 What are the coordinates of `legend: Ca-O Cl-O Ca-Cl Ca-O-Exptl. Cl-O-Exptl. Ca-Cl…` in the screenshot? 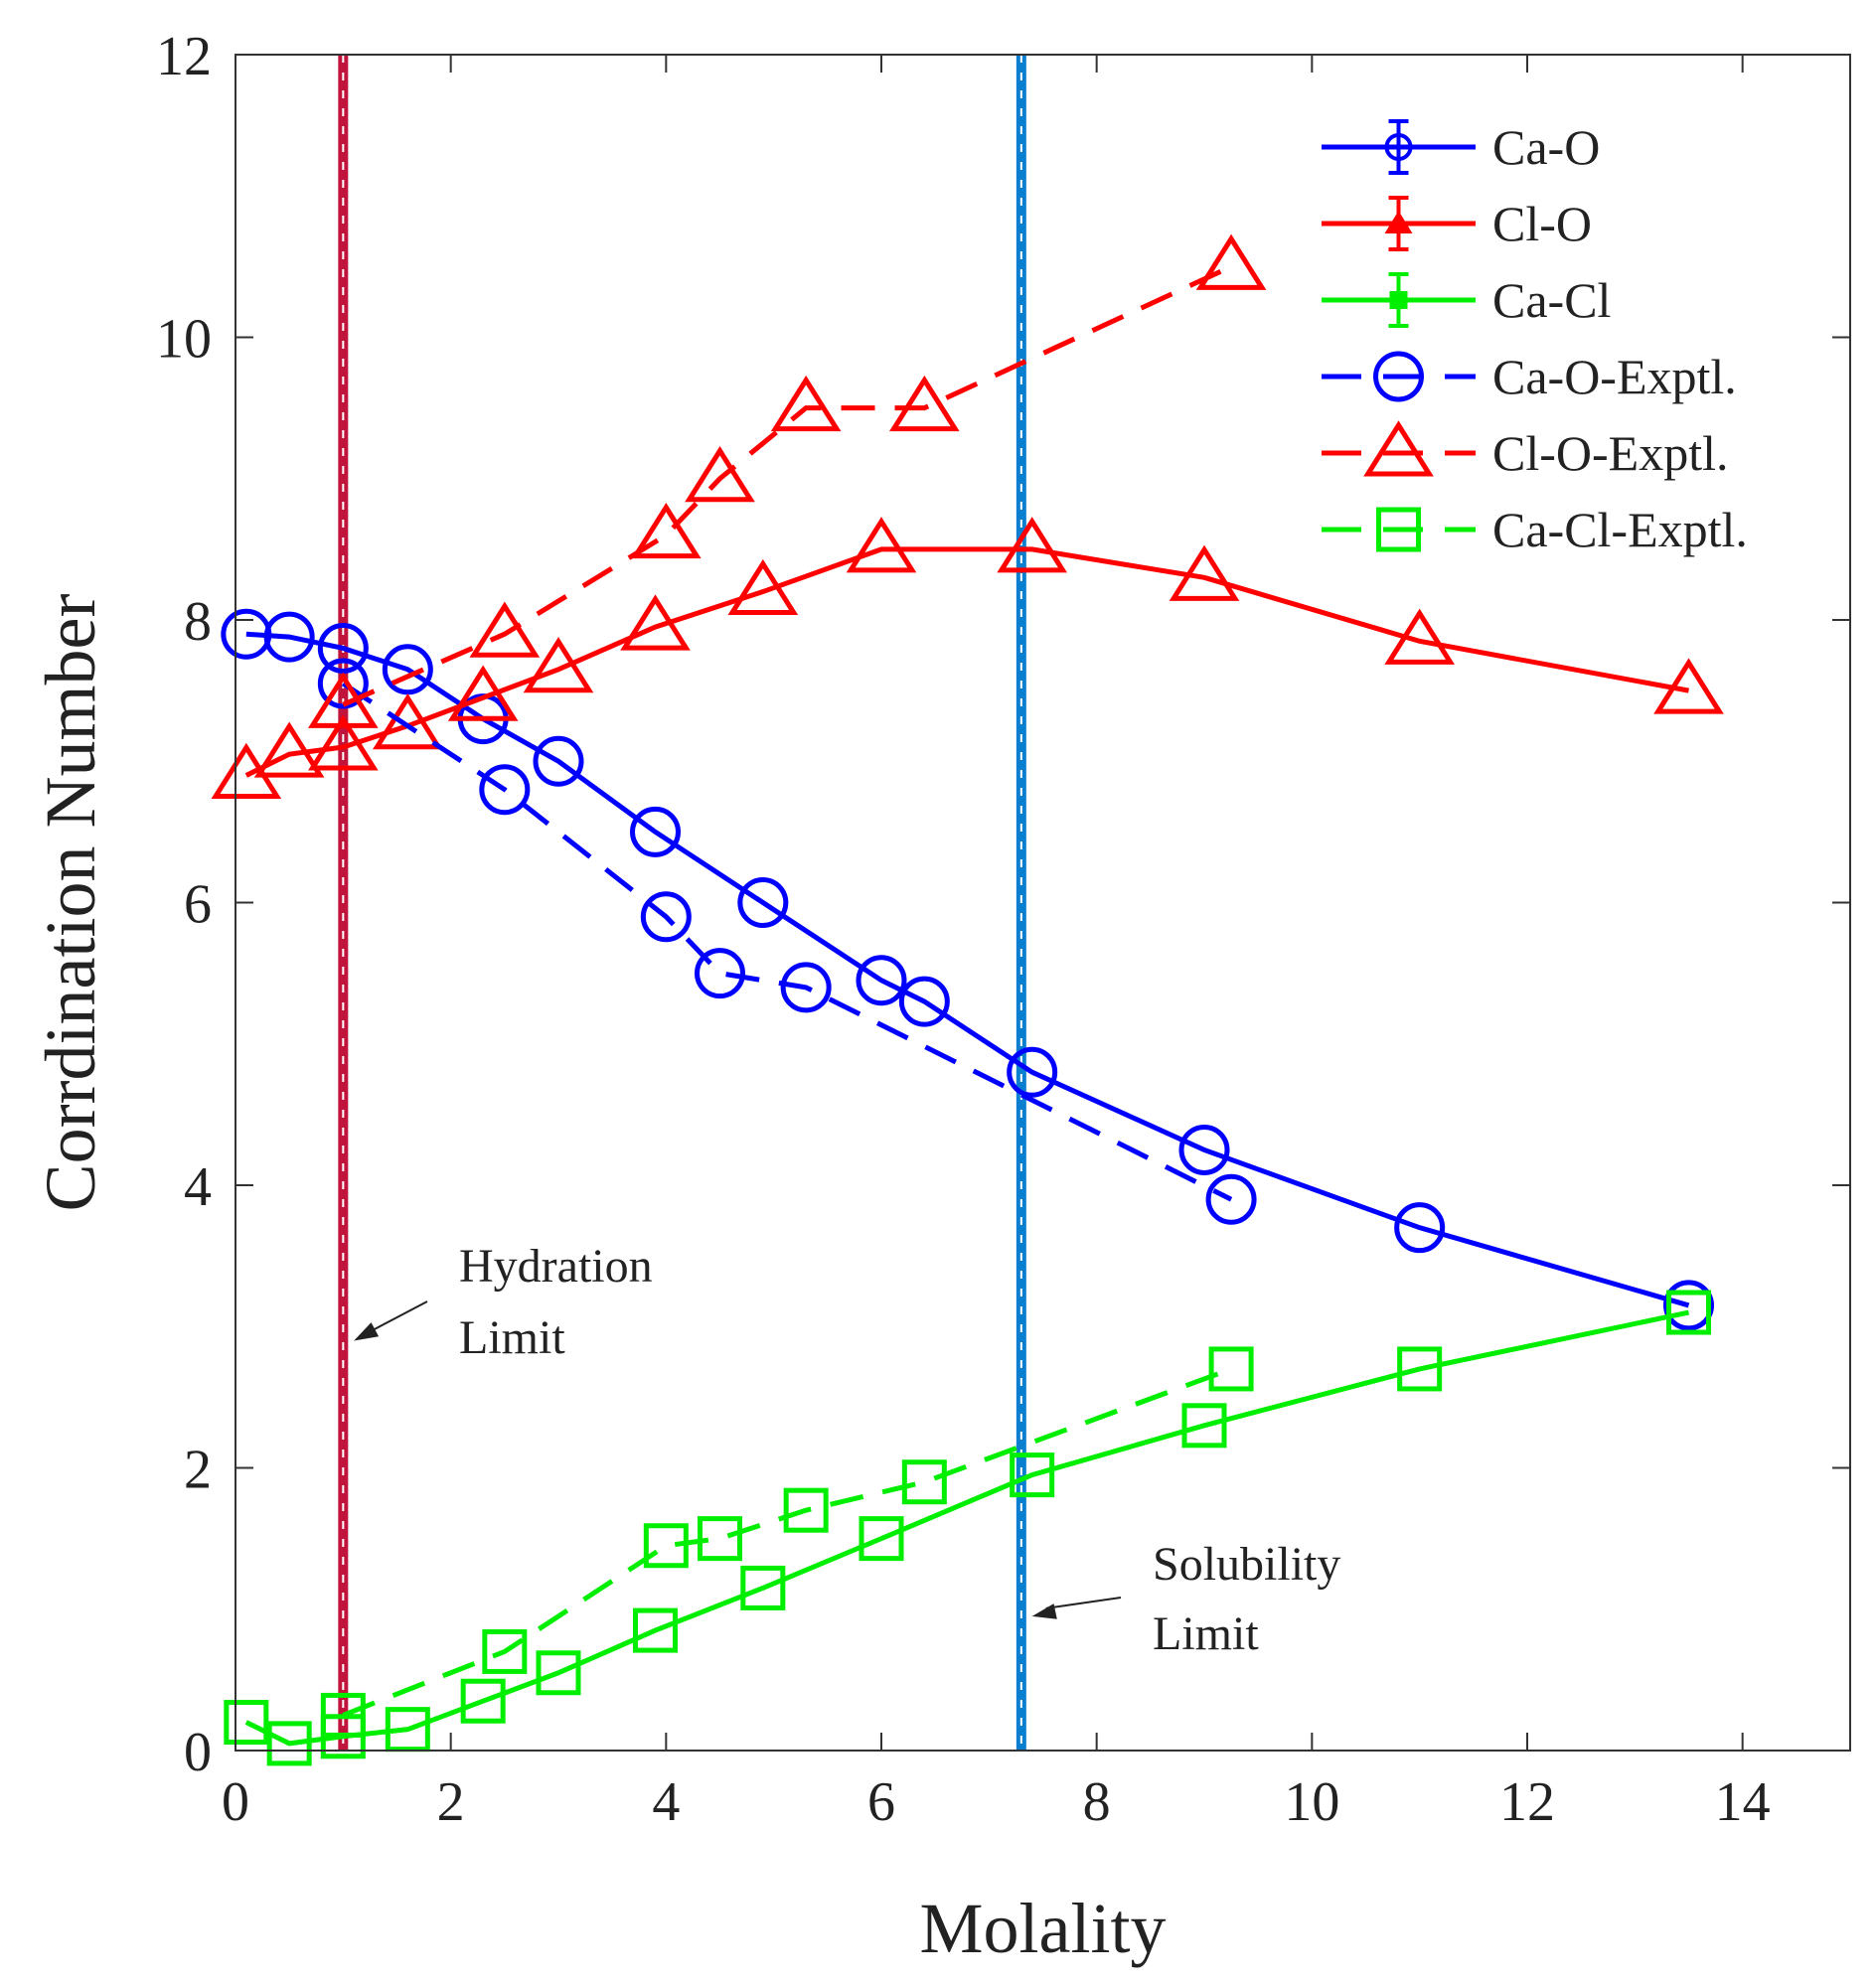 It's located at (1535, 338).